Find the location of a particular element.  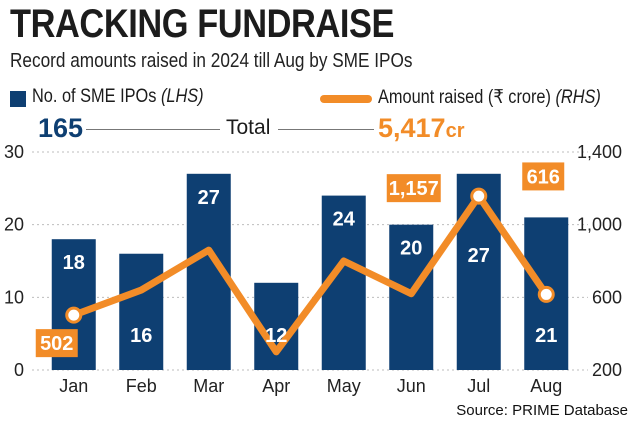

total-amount-unit: cr is located at coordinates (455, 131).